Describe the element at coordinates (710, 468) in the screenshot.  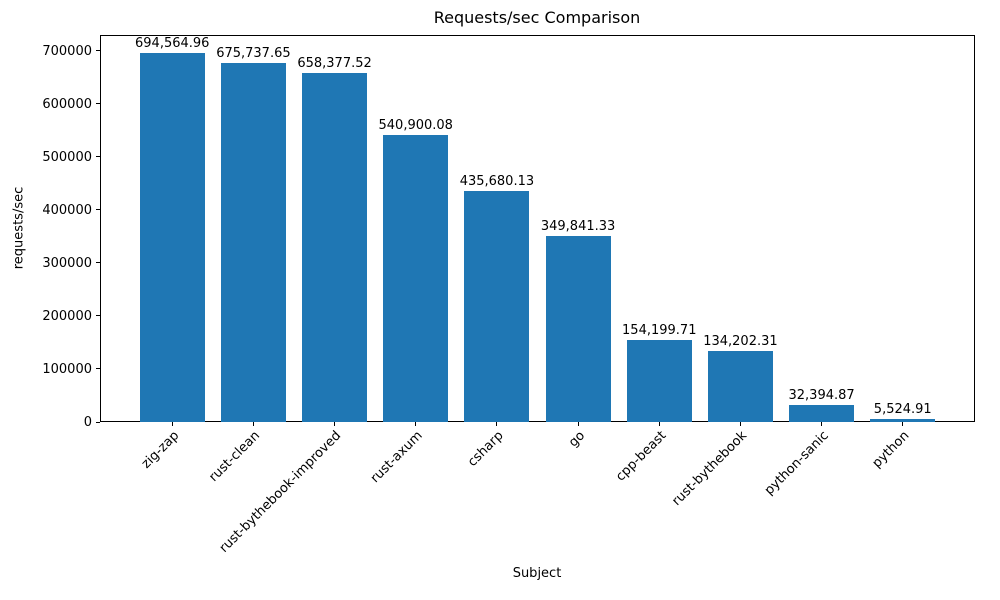
I see `x-tick-label: rust-bythebook` at that location.